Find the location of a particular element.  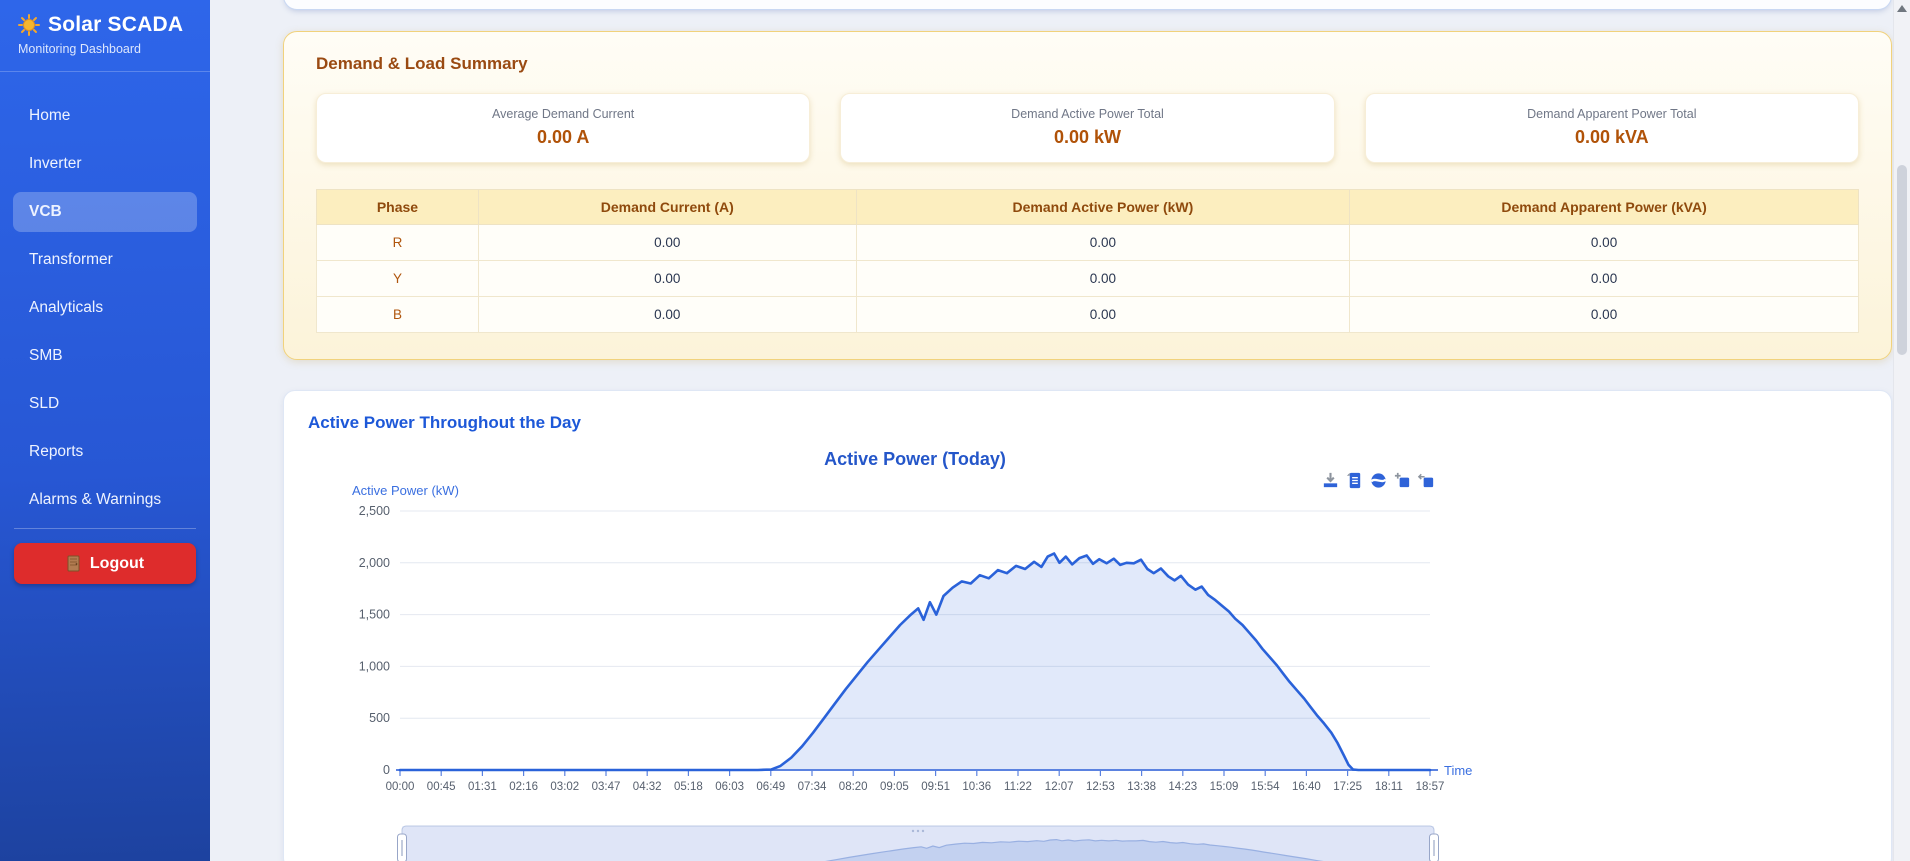

x-tick-label: 15:09 is located at coordinates (1224, 787).